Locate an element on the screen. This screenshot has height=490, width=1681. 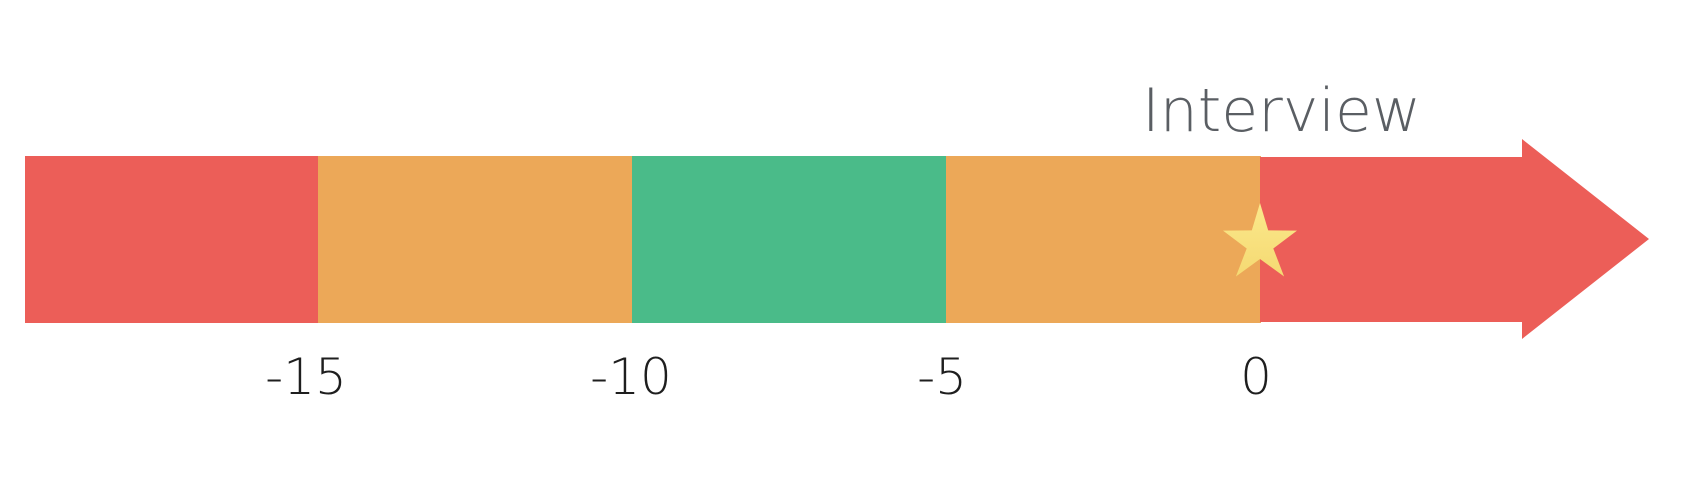
segment-red-arrowhead is located at coordinates (1454, 239).